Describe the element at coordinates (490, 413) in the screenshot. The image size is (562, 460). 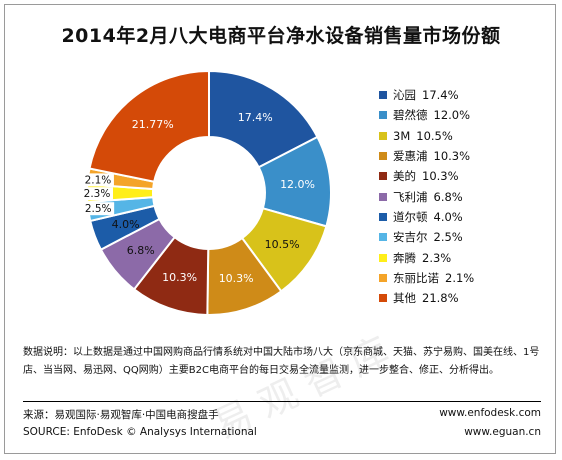
I see `url-enfodesk: www.enfodesk.com` at that location.